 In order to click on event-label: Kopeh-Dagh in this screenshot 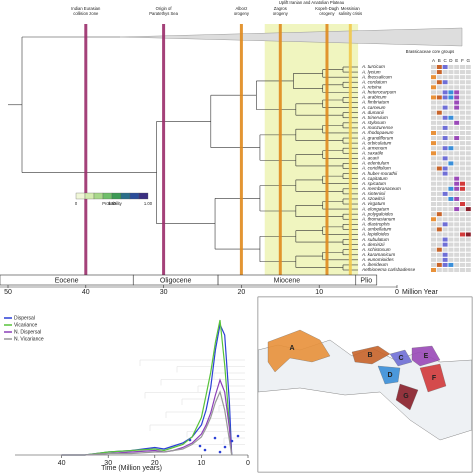, I will do `click(327, 8)`.